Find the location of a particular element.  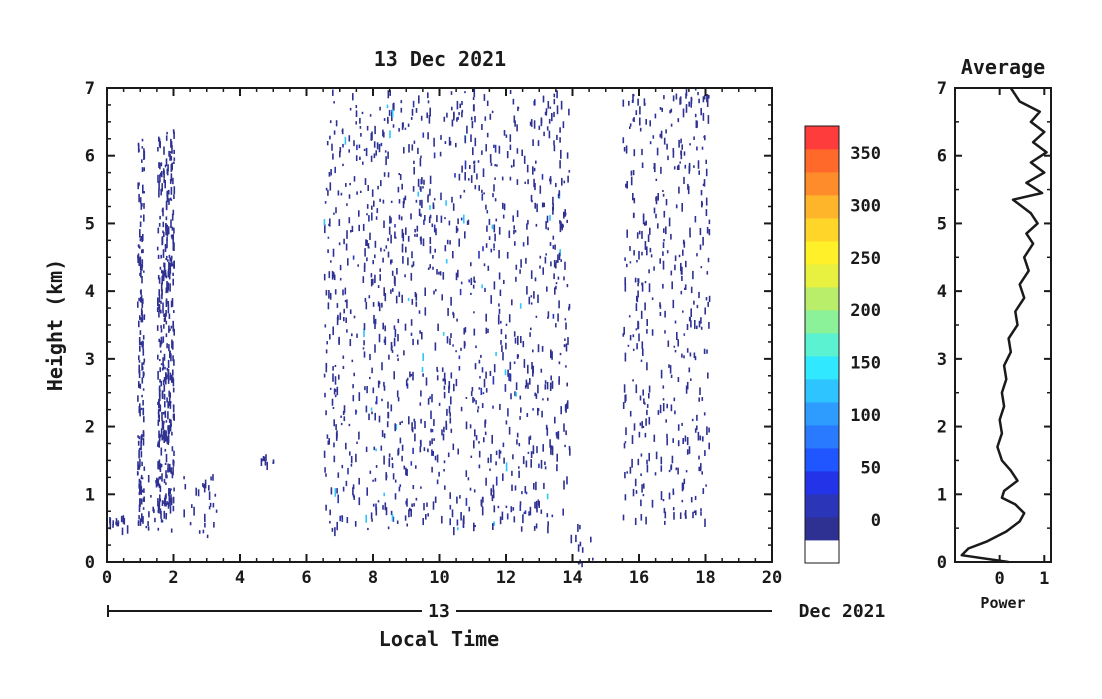

colorbar-tick-label: 0 is located at coordinates (876, 521).